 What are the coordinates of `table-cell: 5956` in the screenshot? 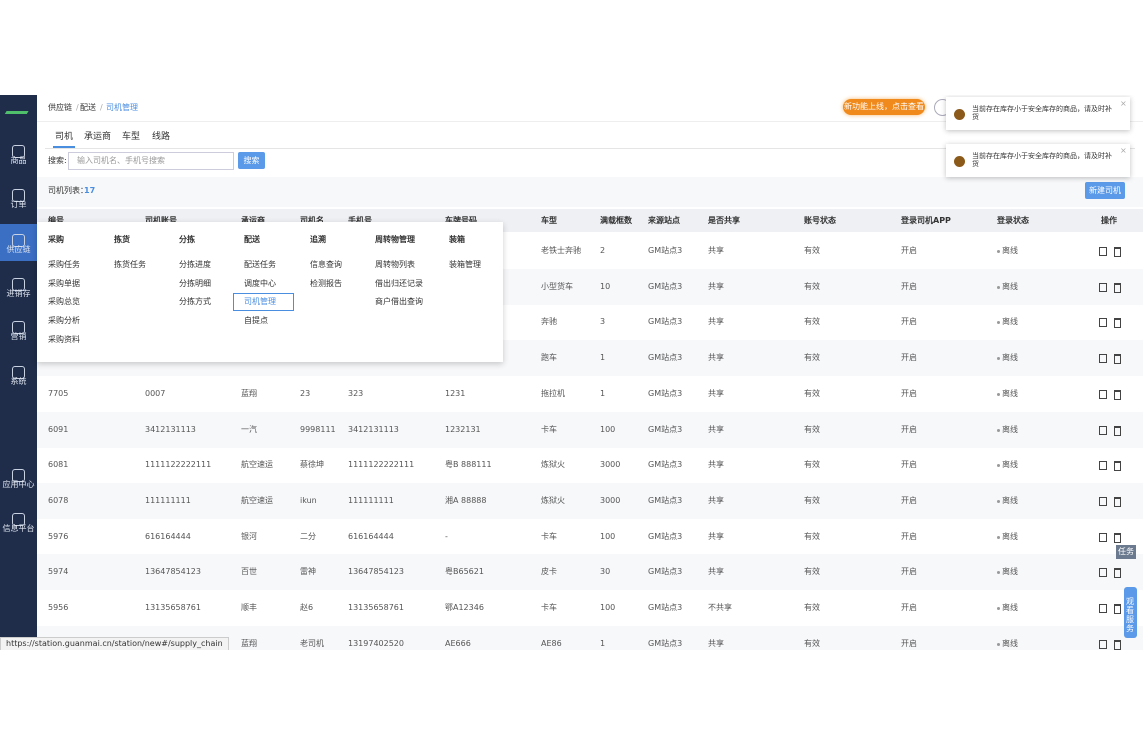 It's located at (58, 607).